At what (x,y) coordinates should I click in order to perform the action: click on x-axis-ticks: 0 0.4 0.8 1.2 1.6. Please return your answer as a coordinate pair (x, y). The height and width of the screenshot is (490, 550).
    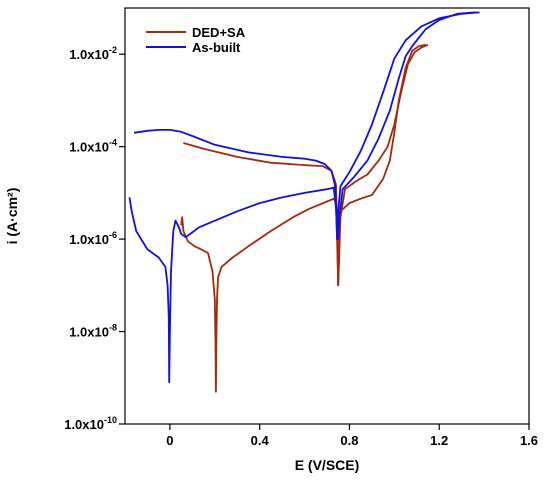
    Looking at the image, I should click on (352, 436).